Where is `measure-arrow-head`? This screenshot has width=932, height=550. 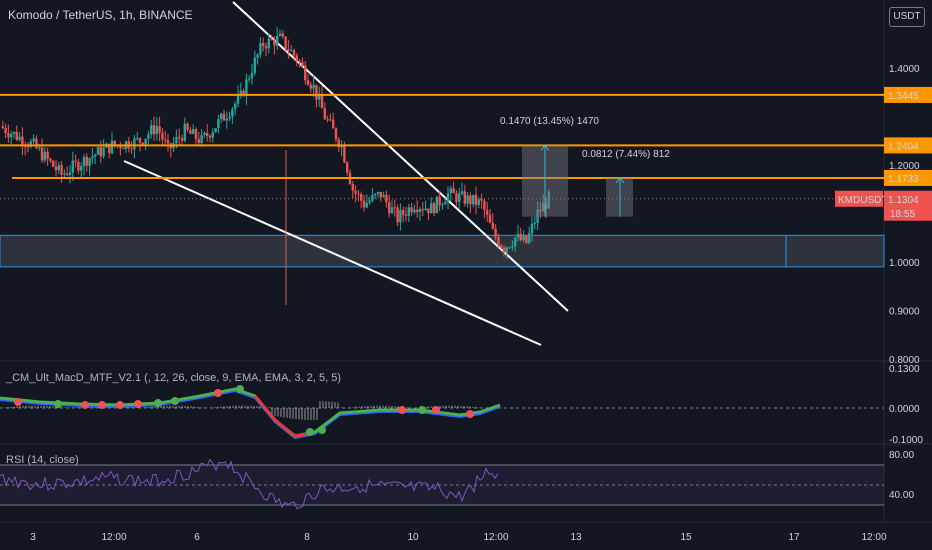 measure-arrow-head is located at coordinates (620, 180).